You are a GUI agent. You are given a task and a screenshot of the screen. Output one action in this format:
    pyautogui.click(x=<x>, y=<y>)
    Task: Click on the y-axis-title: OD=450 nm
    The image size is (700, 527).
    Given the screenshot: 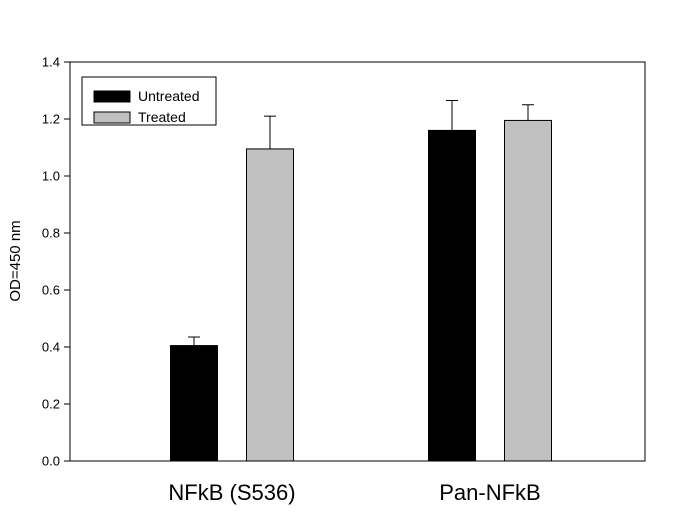 What is the action you would take?
    pyautogui.click(x=15, y=260)
    